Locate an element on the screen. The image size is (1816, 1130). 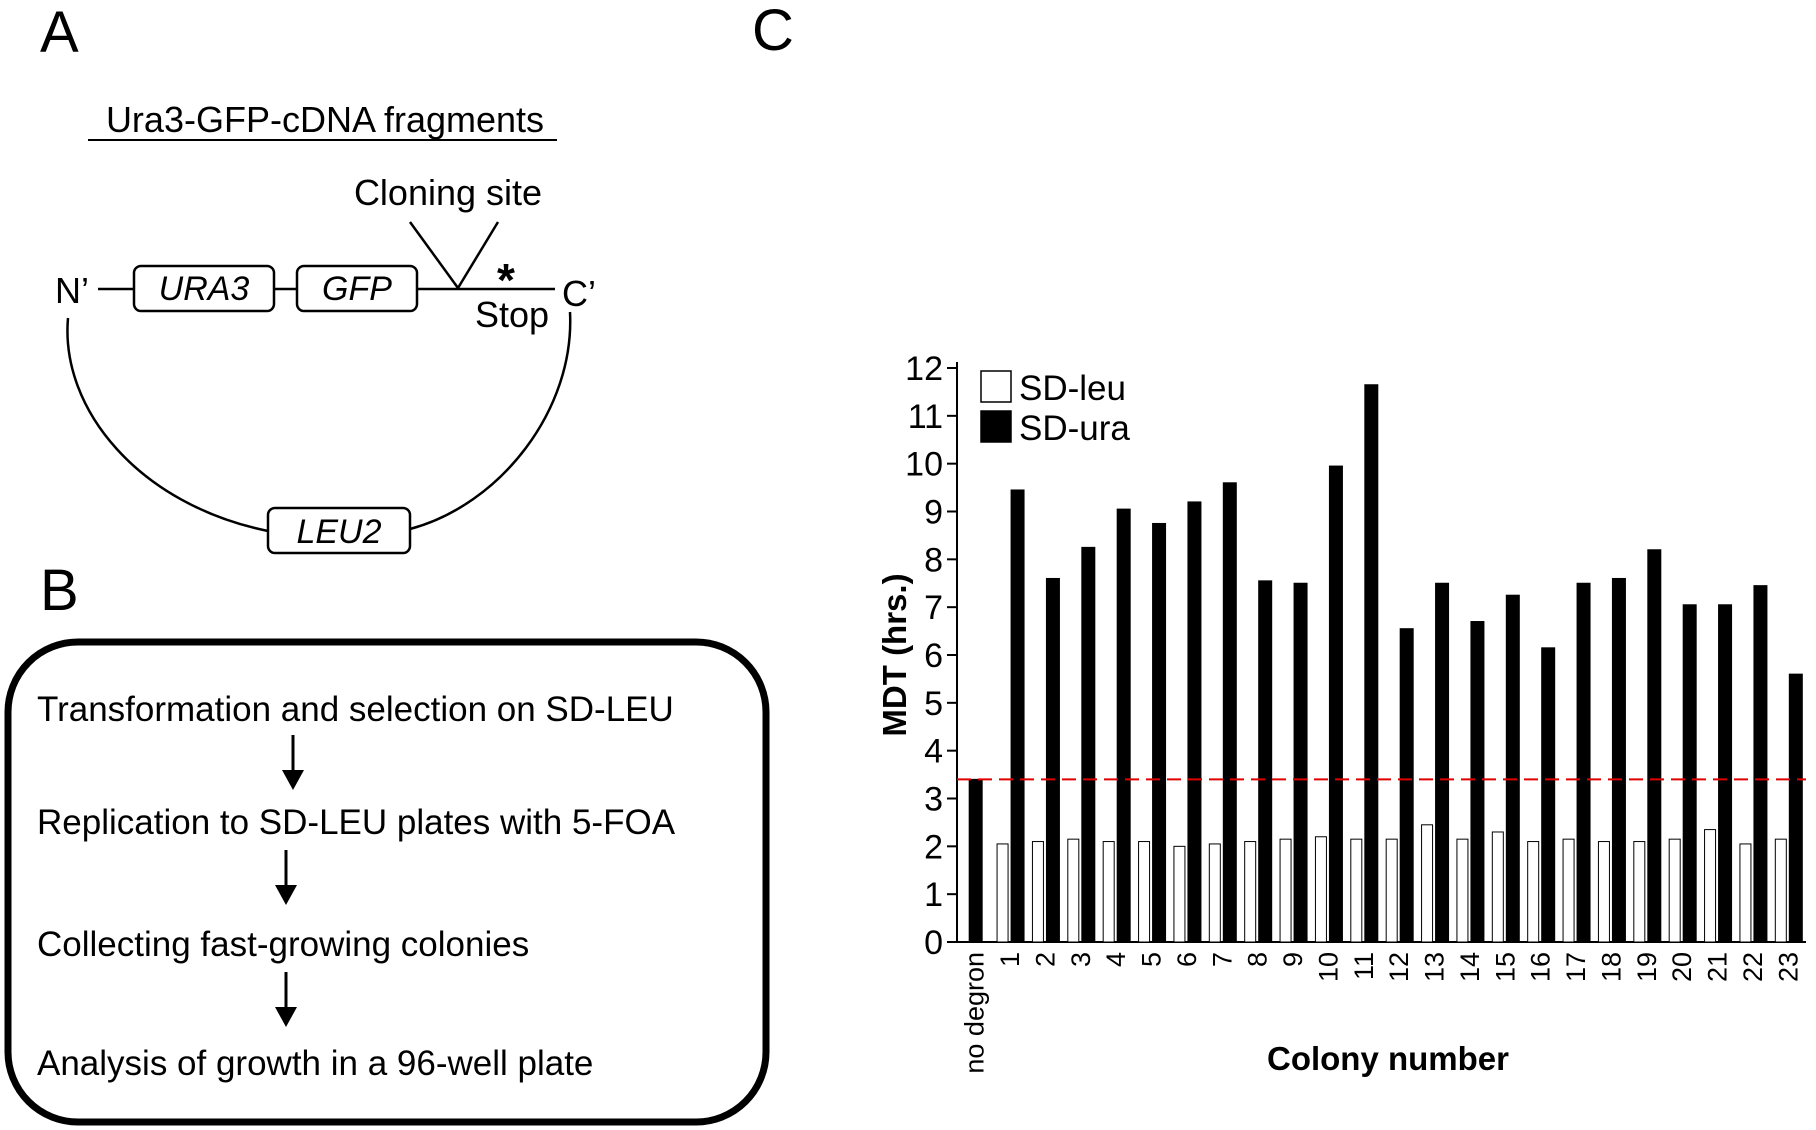
cloning-site-line-right is located at coordinates (478, 255).